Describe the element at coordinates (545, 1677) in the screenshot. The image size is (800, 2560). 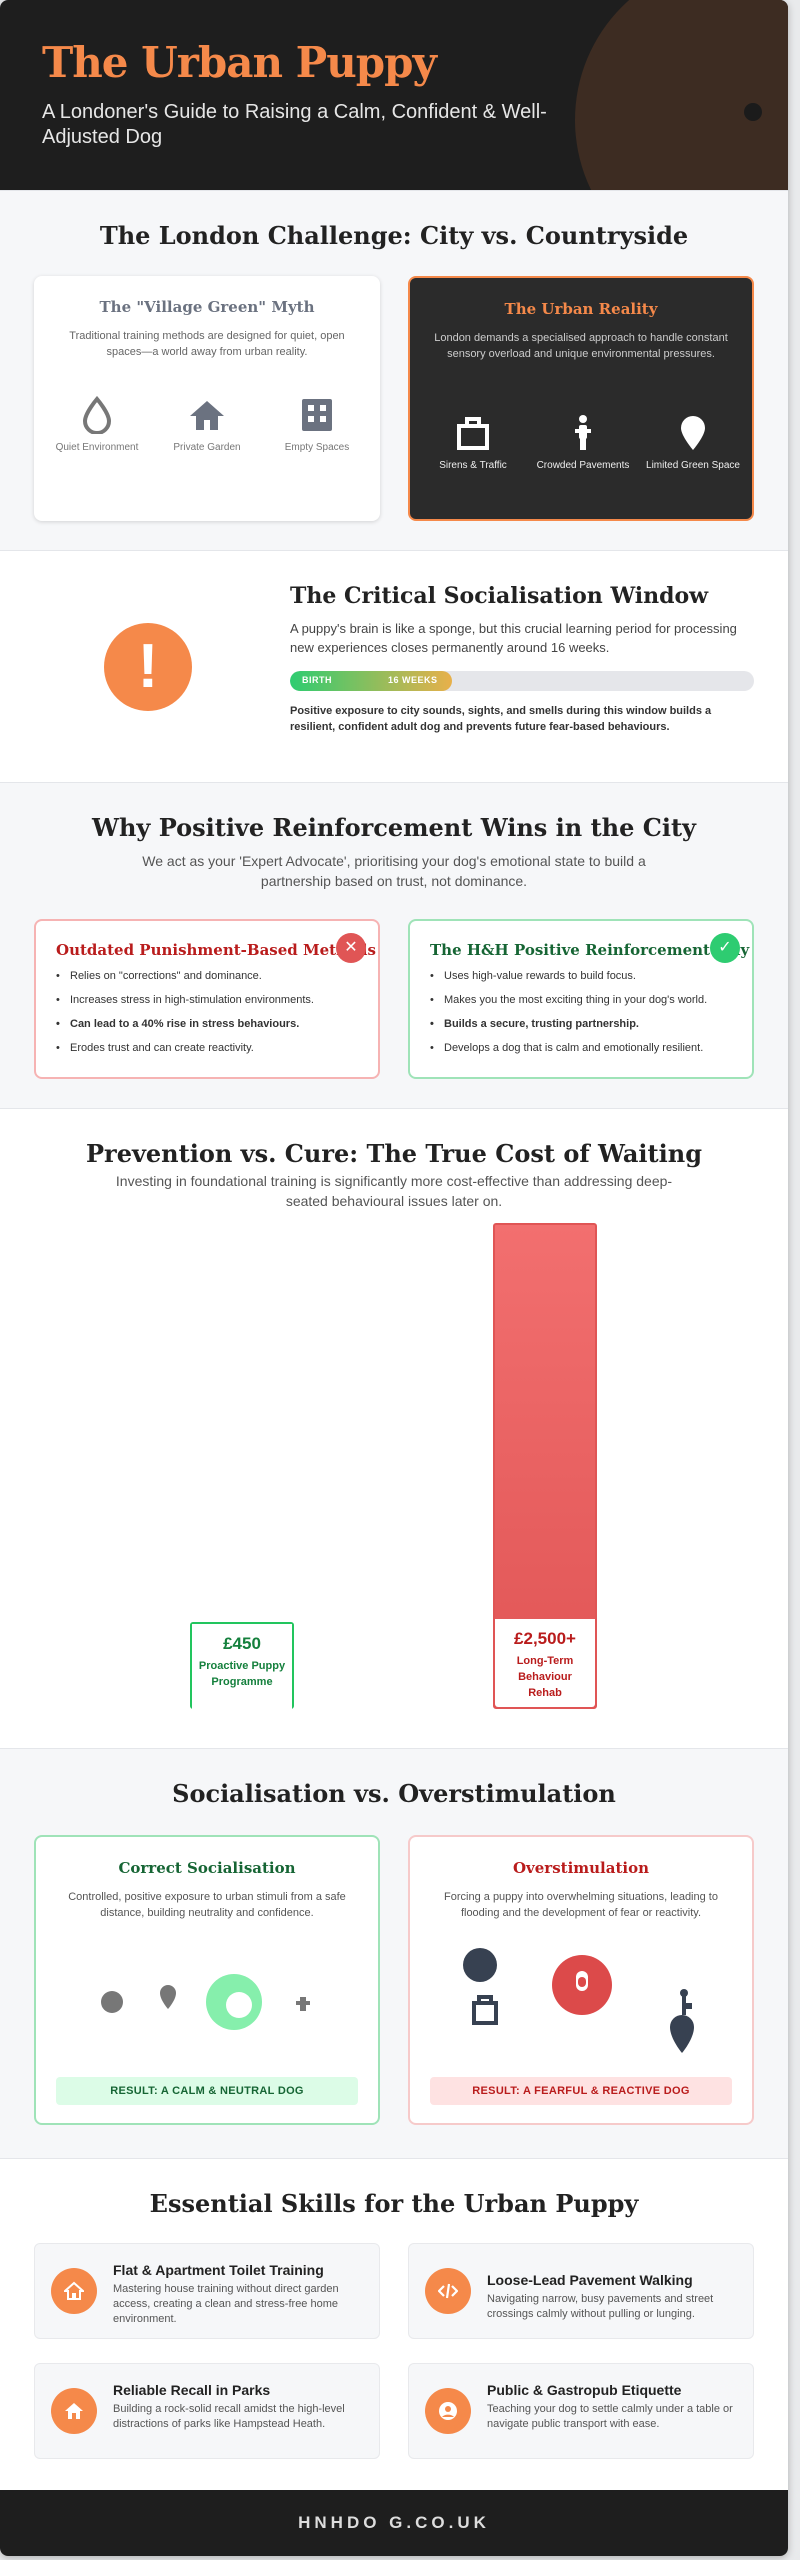
I see `chart-category-label: Long-Term Behaviour Rehab` at that location.